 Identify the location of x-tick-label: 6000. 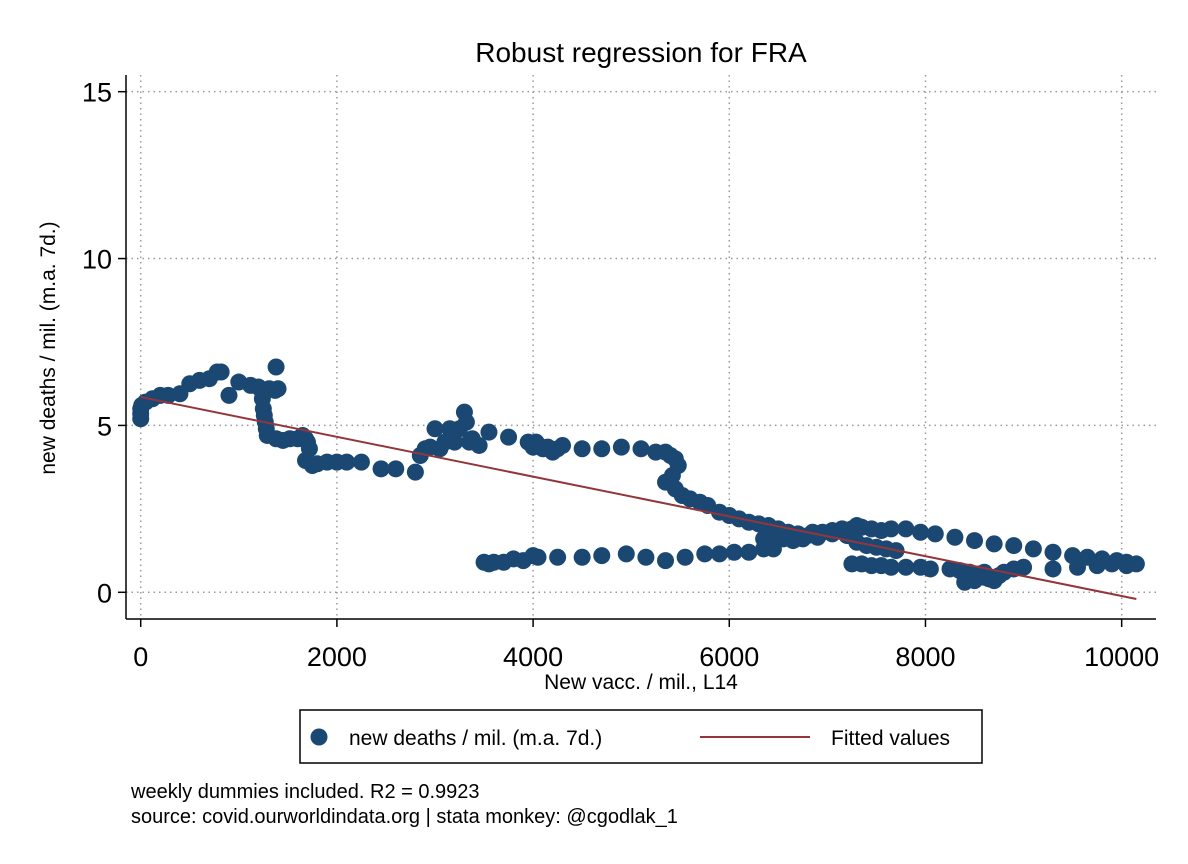
(729, 657).